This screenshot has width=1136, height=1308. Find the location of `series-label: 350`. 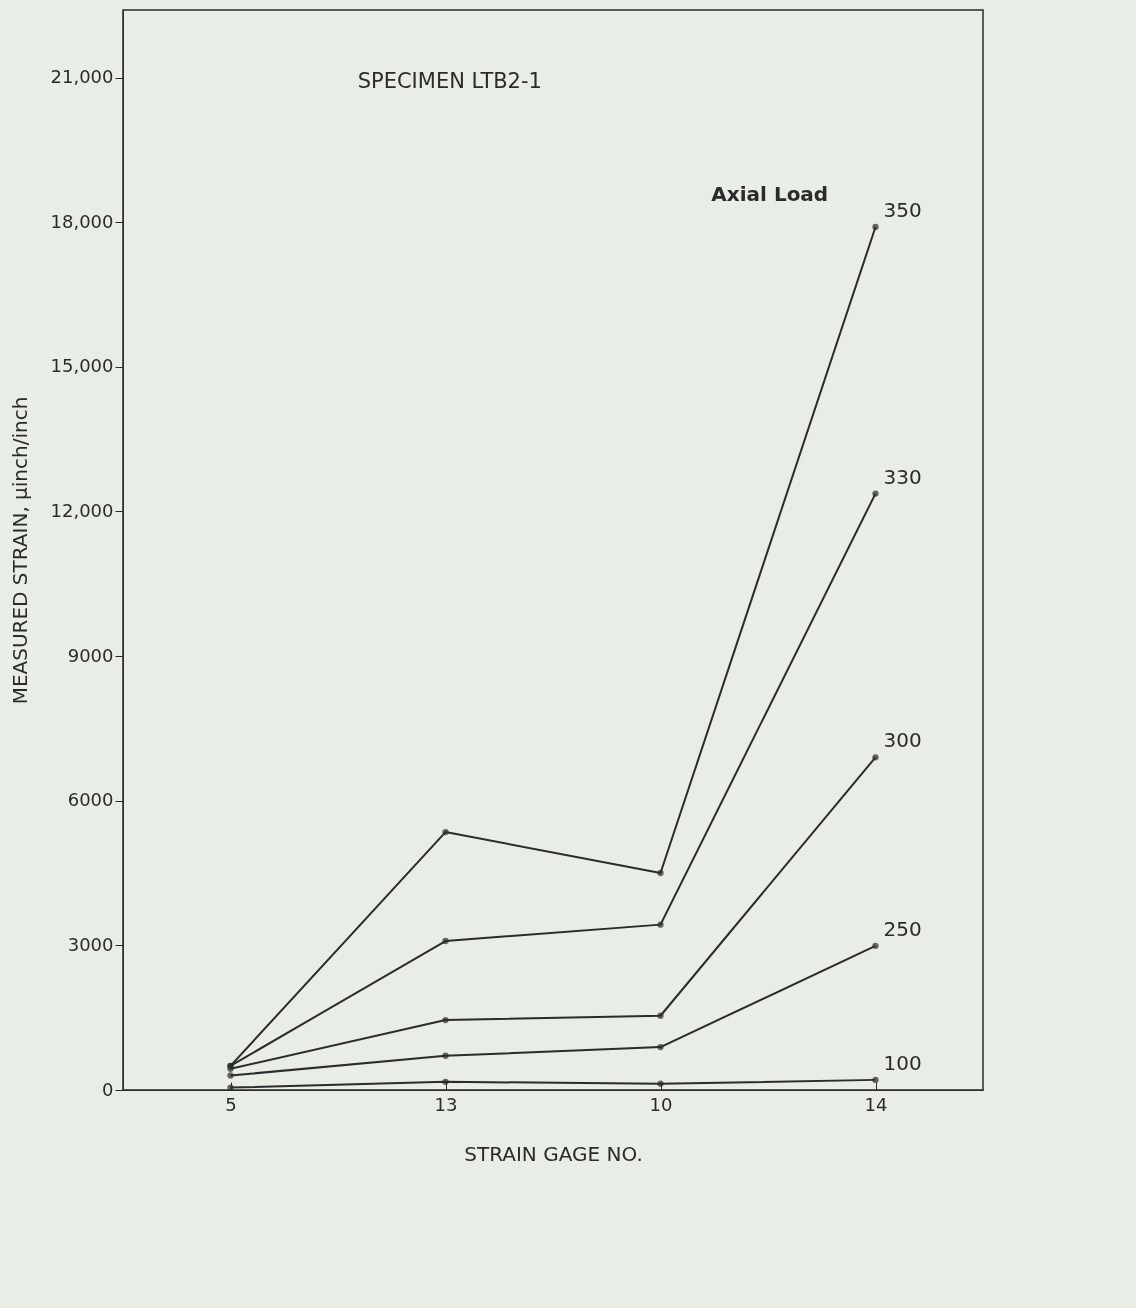

series-label: 350 is located at coordinates (902, 209).